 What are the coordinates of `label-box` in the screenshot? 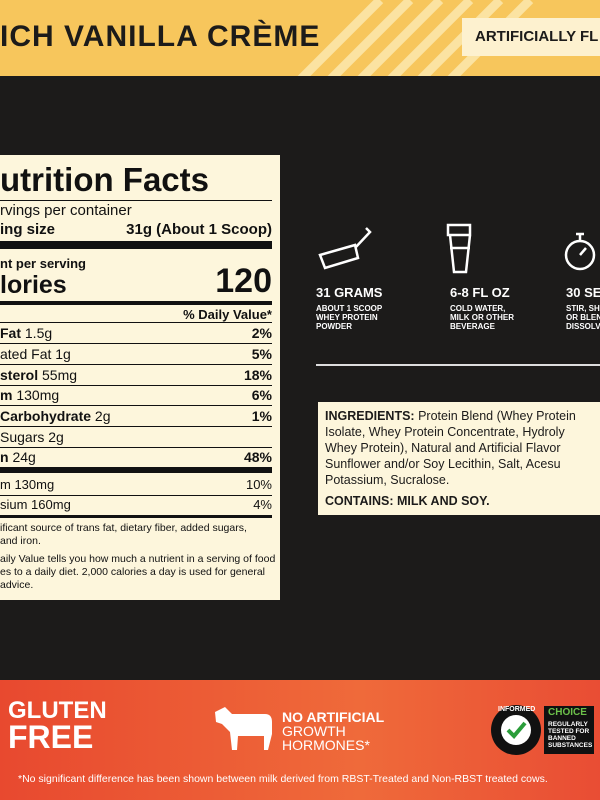 It's located at (531, 37).